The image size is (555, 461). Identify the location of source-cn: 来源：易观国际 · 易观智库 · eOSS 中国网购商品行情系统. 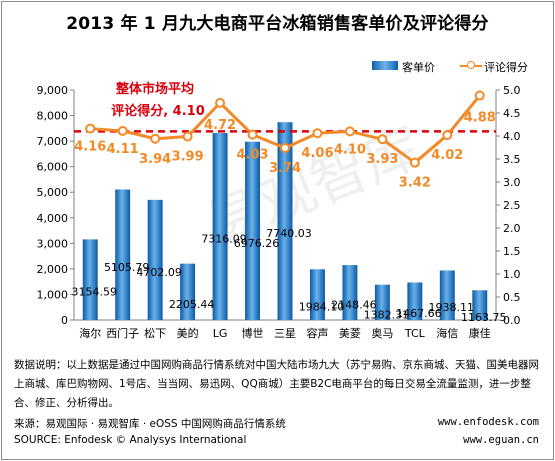
(150, 424).